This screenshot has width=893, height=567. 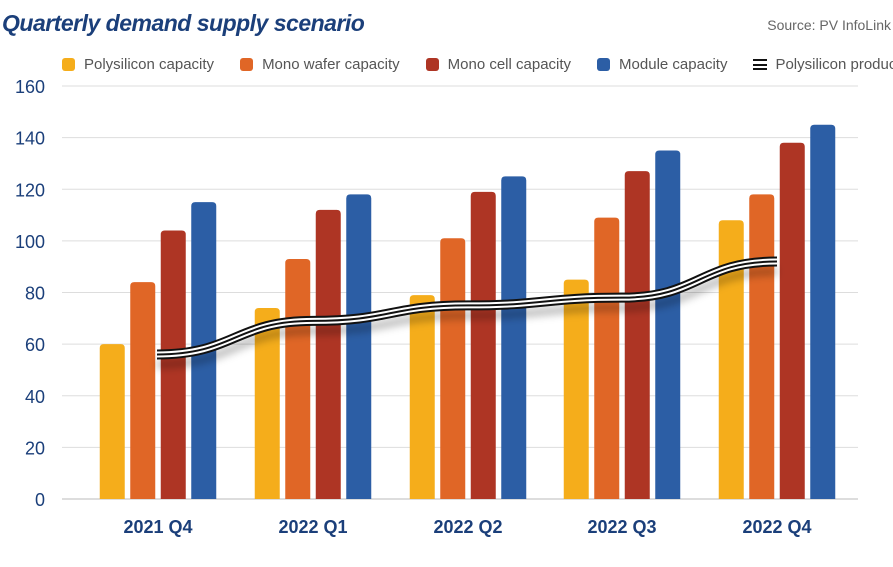 What do you see at coordinates (829, 25) in the screenshot?
I see `chart-source: Source: PV InfoLink` at bounding box center [829, 25].